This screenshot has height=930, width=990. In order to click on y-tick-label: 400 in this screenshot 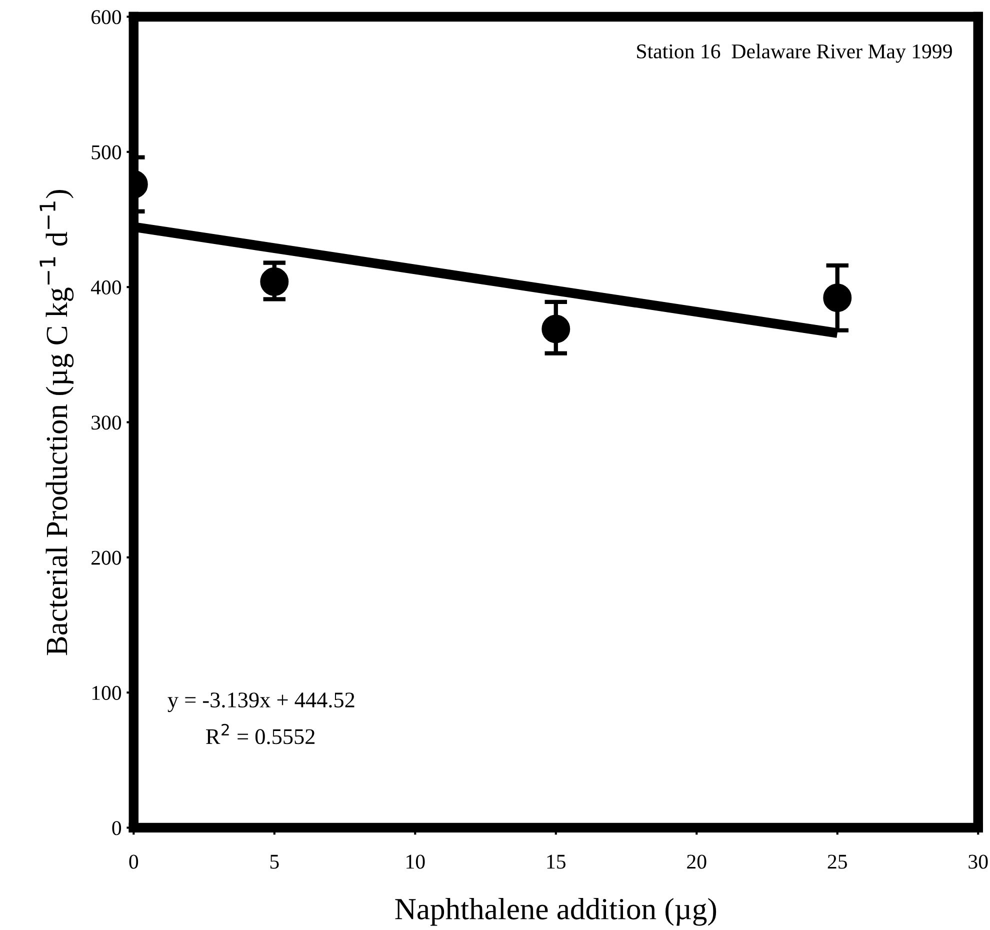, I will do `click(106, 287)`.